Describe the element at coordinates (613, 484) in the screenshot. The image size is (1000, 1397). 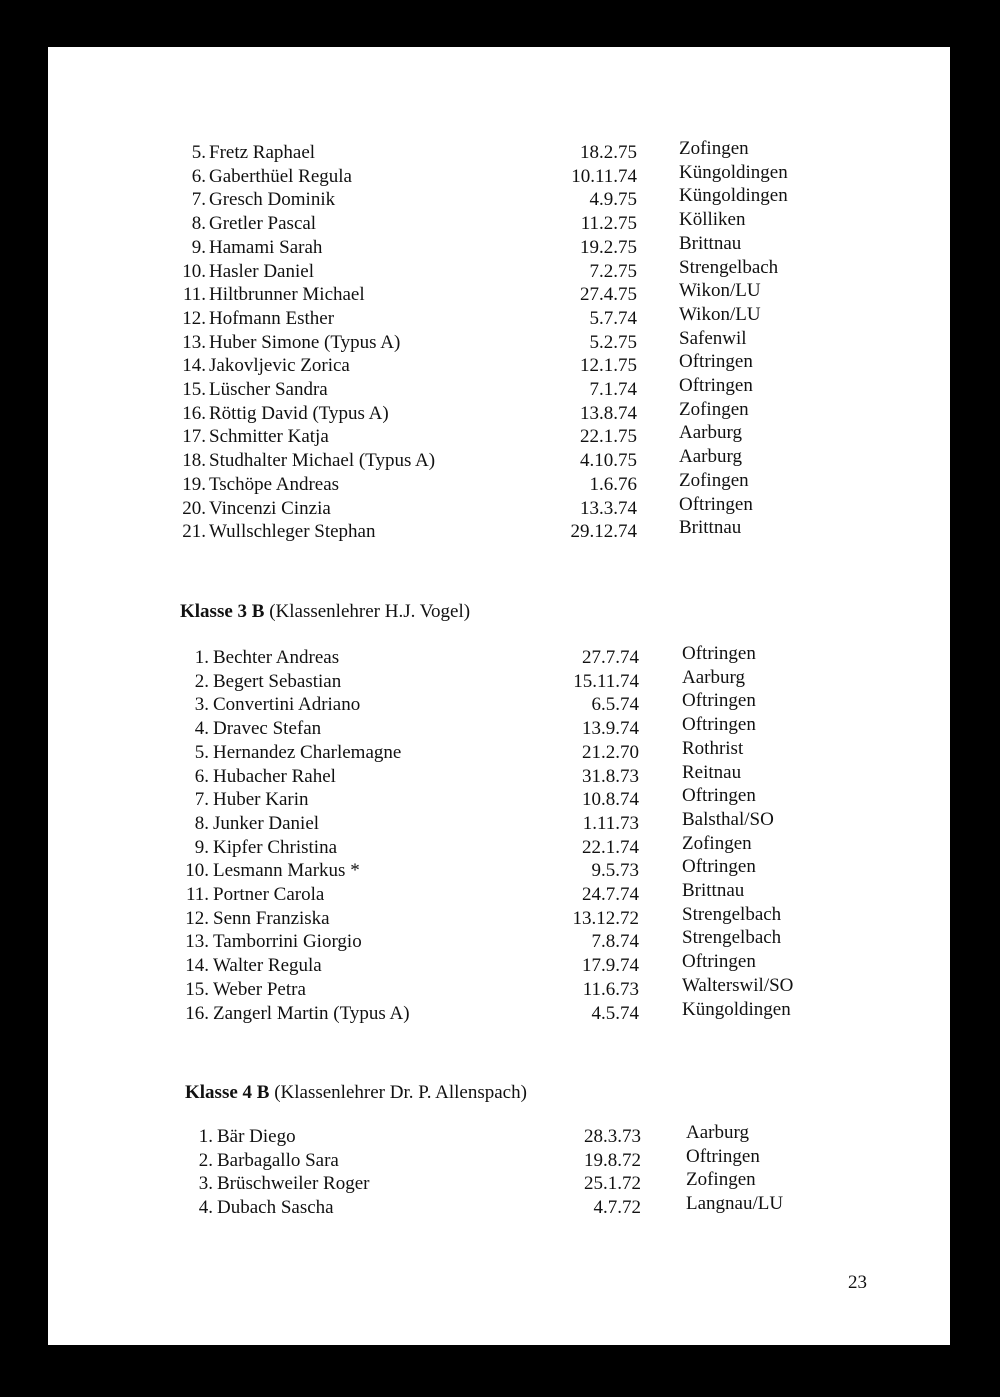
I see `birth-date: 1.6.76` at that location.